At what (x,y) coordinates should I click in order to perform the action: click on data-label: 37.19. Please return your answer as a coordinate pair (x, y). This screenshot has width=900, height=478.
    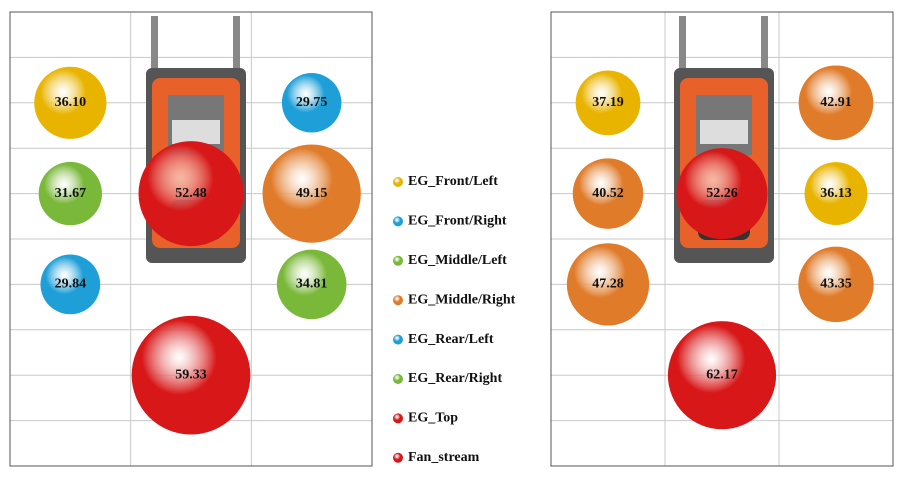
    Looking at the image, I should click on (608, 102).